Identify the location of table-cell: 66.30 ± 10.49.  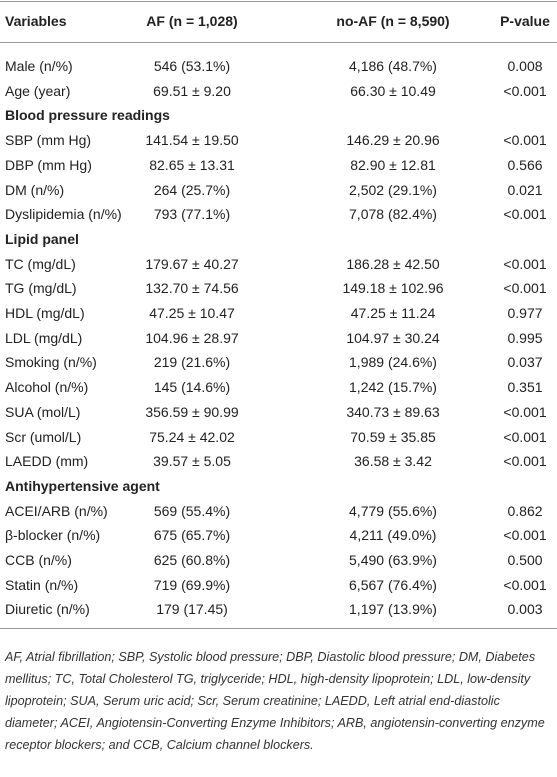
(393, 90).